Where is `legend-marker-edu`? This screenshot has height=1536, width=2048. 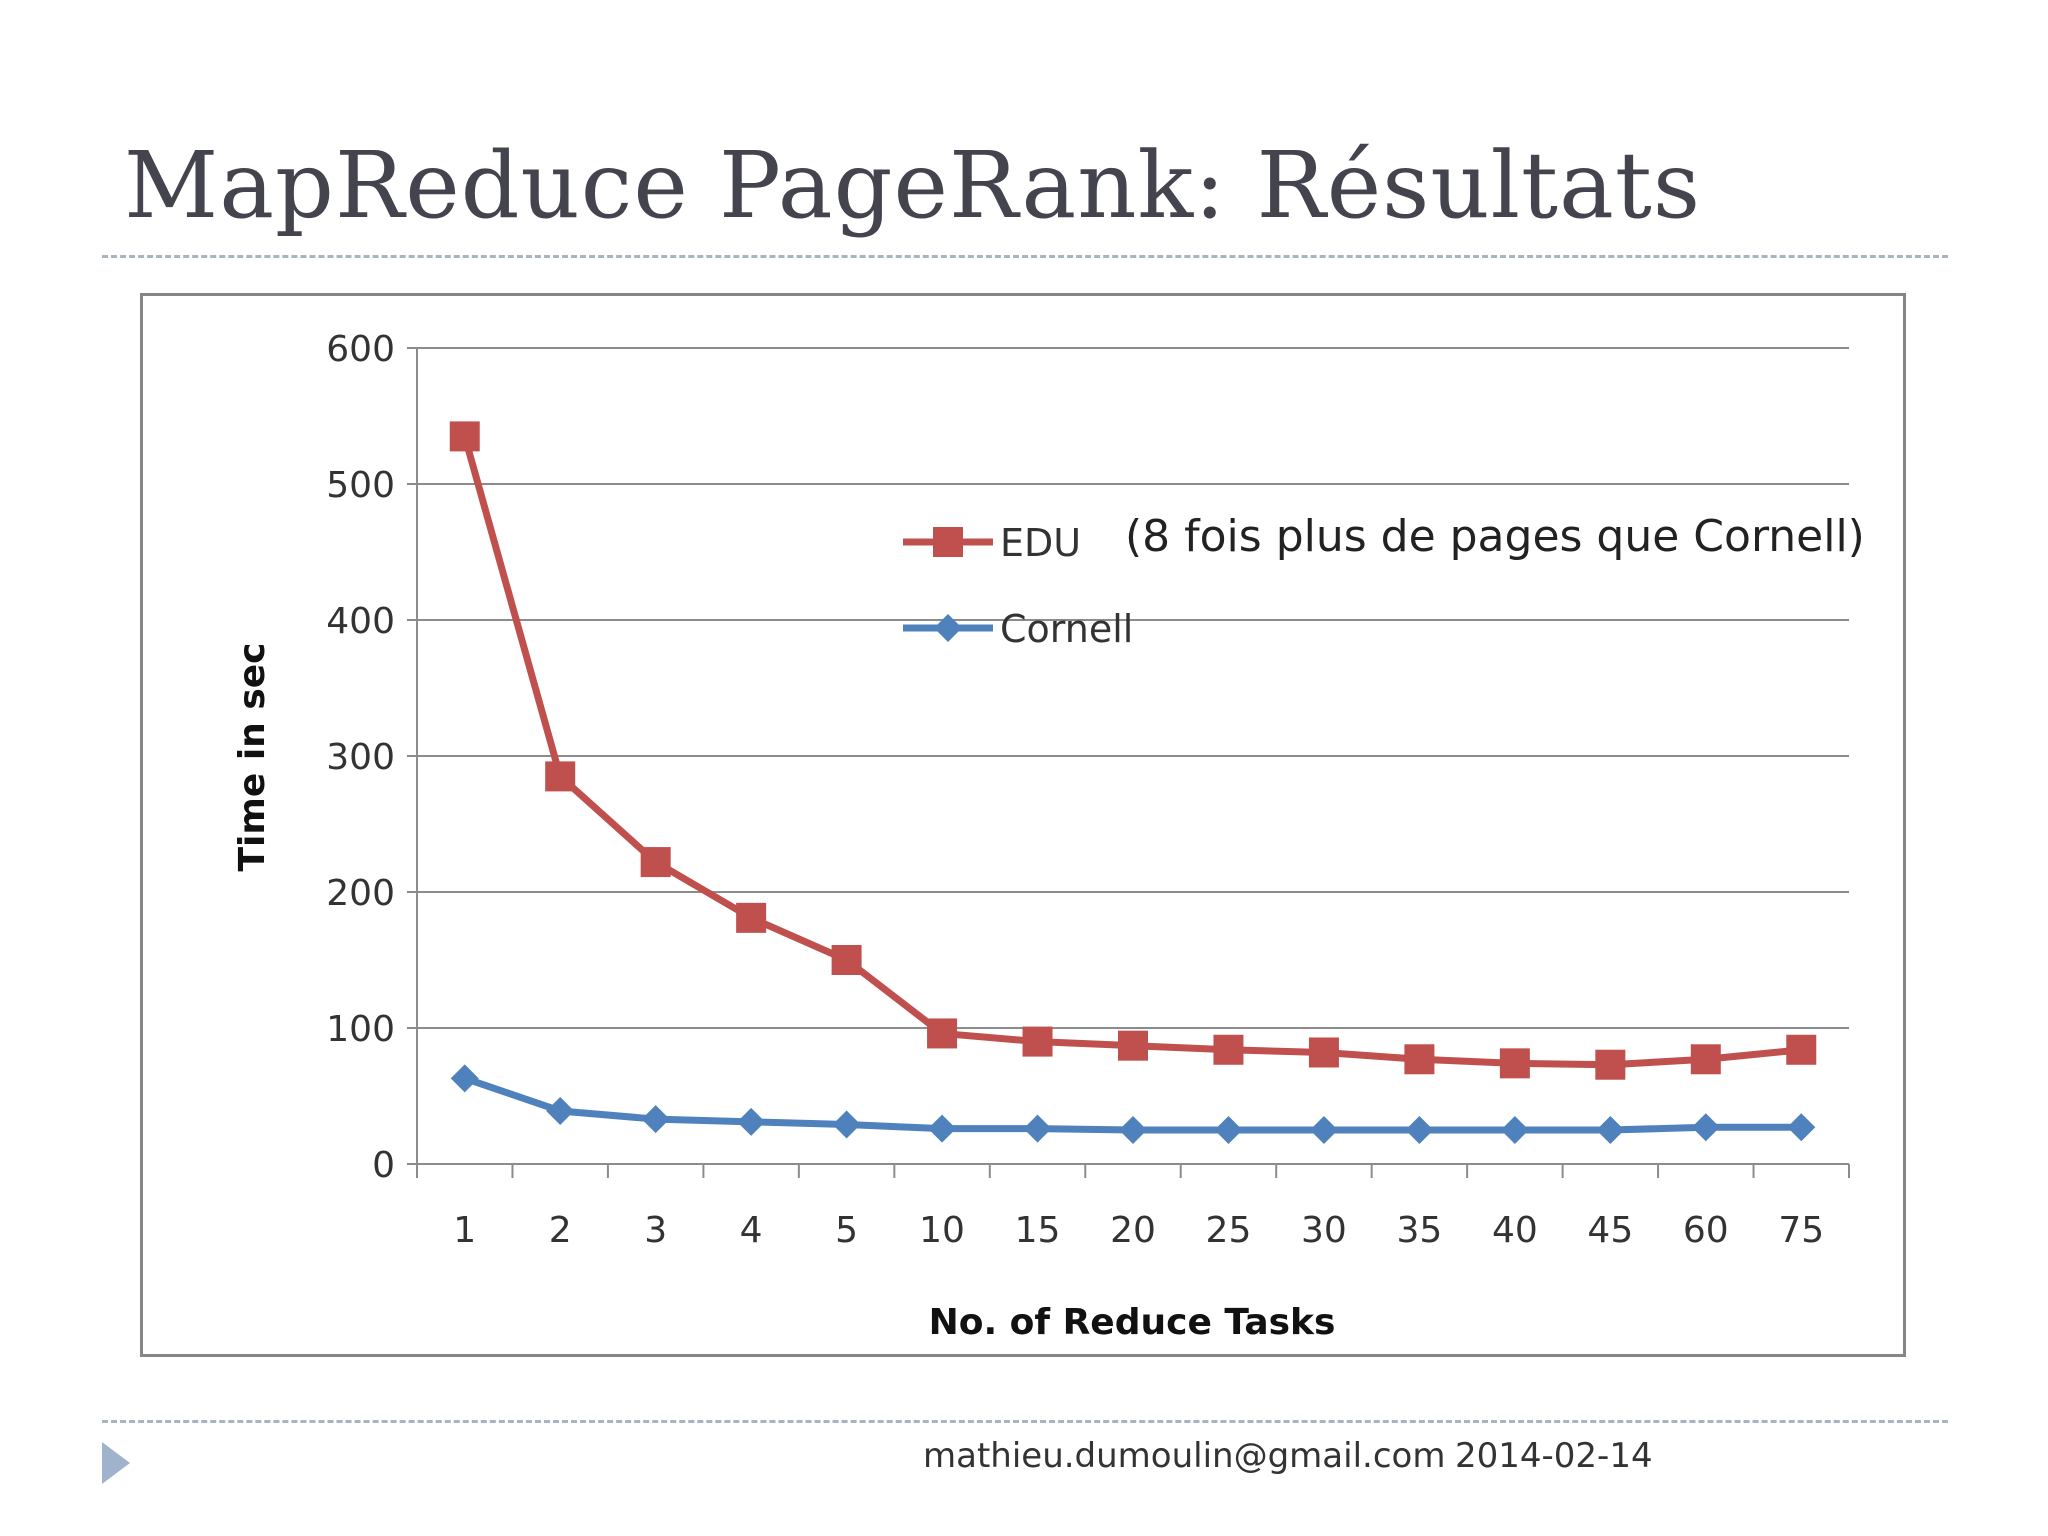
legend-marker-edu is located at coordinates (948, 542).